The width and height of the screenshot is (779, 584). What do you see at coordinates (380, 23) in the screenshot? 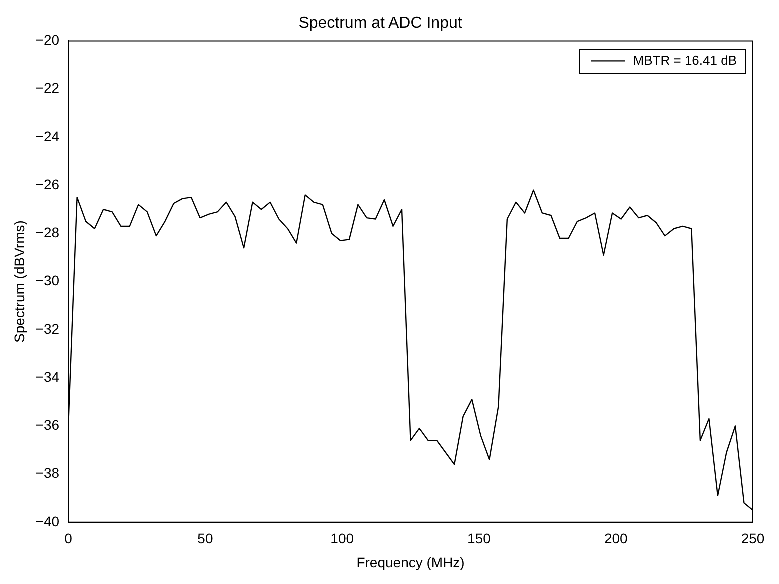
I see `chart-title: Spectrum at ADC Input` at bounding box center [380, 23].